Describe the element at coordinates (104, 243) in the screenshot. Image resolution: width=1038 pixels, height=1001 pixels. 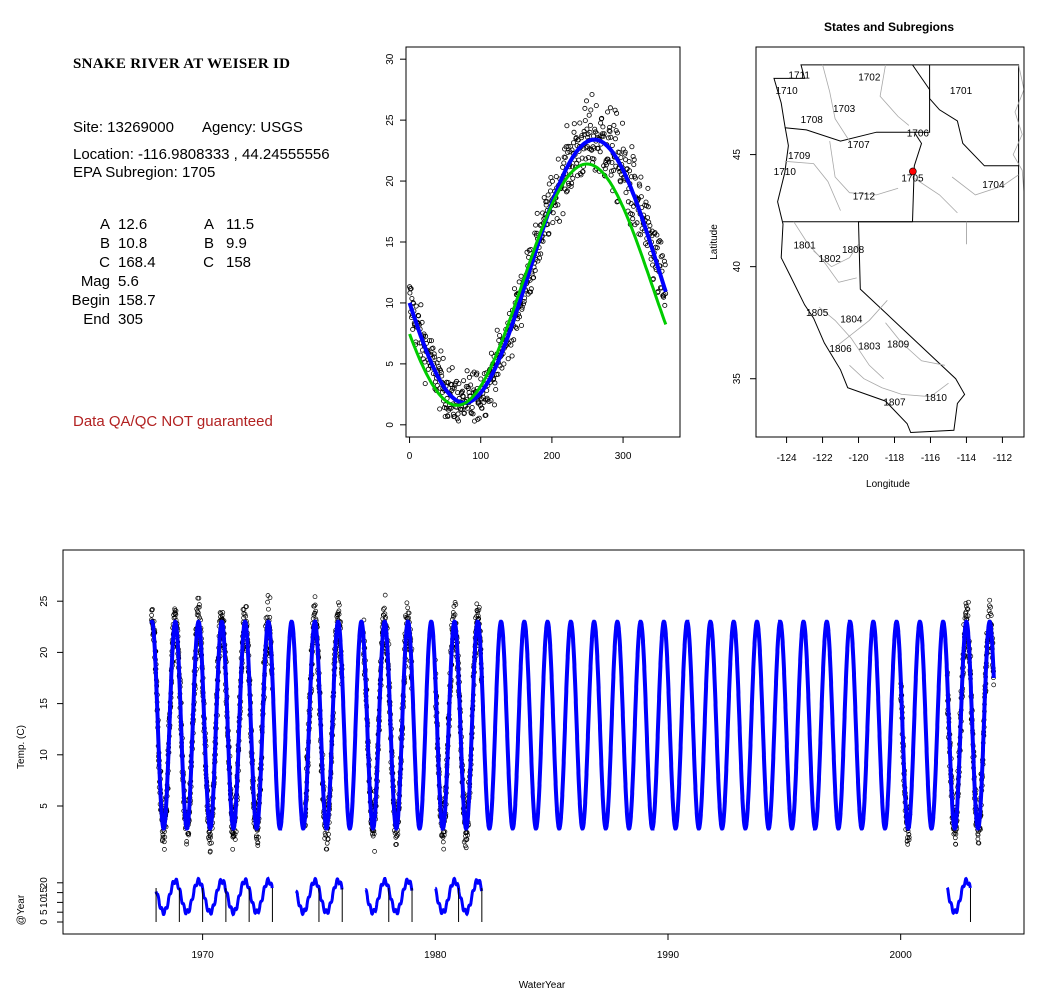
I see `param-label: B` at that location.